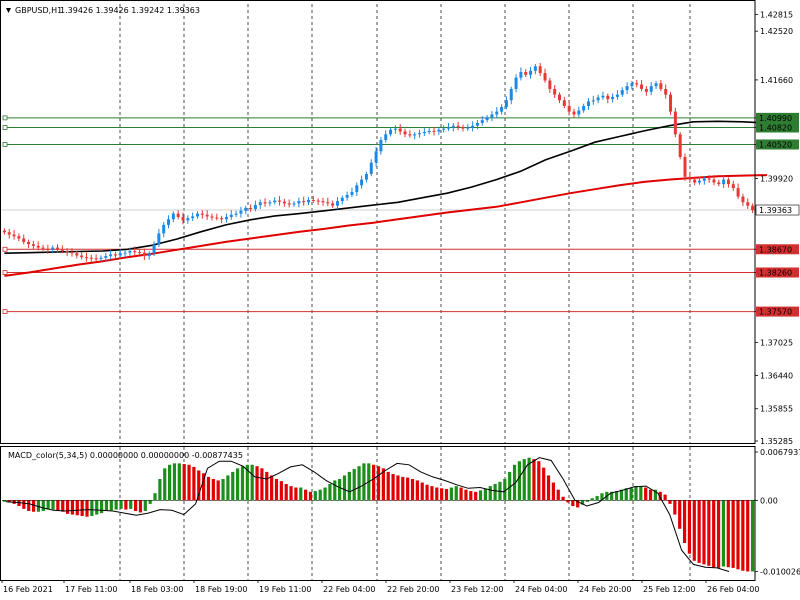 The height and width of the screenshot is (600, 800). I want to click on level-anchor, so click(5, 144).